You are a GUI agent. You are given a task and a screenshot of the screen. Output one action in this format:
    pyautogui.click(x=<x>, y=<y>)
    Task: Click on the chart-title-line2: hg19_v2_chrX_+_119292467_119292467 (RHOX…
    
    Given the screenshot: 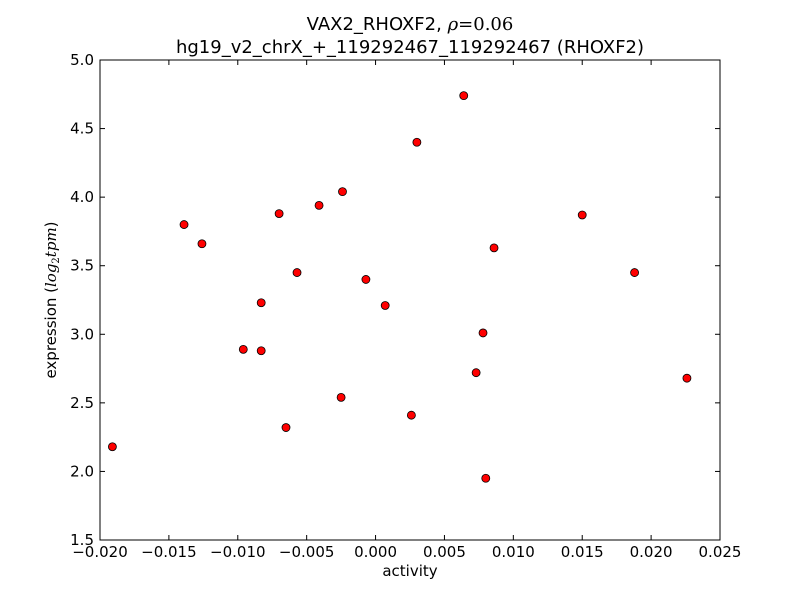 What is the action you would take?
    pyautogui.click(x=410, y=47)
    